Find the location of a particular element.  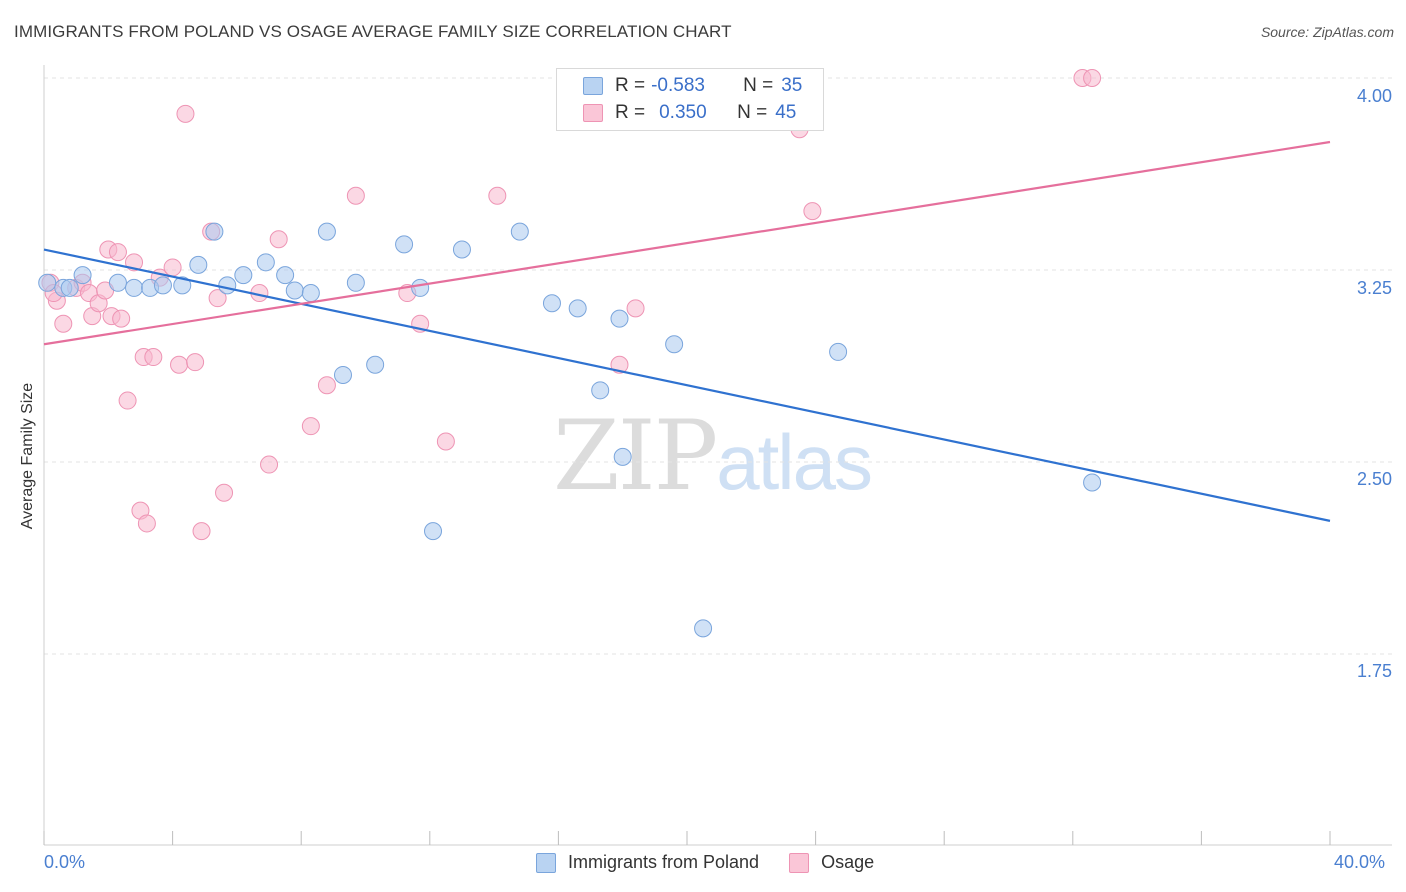

x-tick-label-max: 40.0% is located at coordinates (1360, 862).